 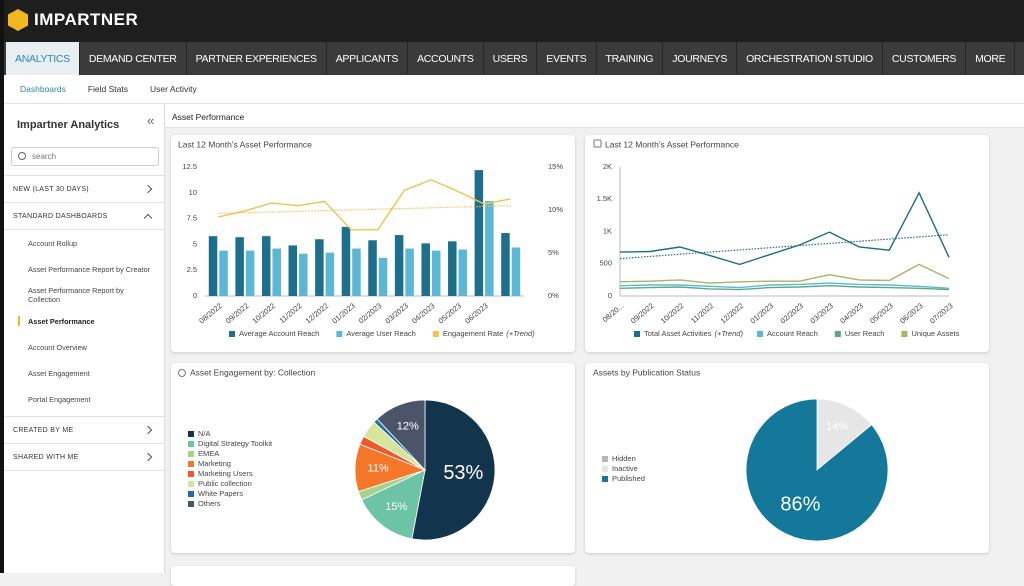 What do you see at coordinates (43, 58) in the screenshot?
I see `nav-tab: ANALYTICS` at bounding box center [43, 58].